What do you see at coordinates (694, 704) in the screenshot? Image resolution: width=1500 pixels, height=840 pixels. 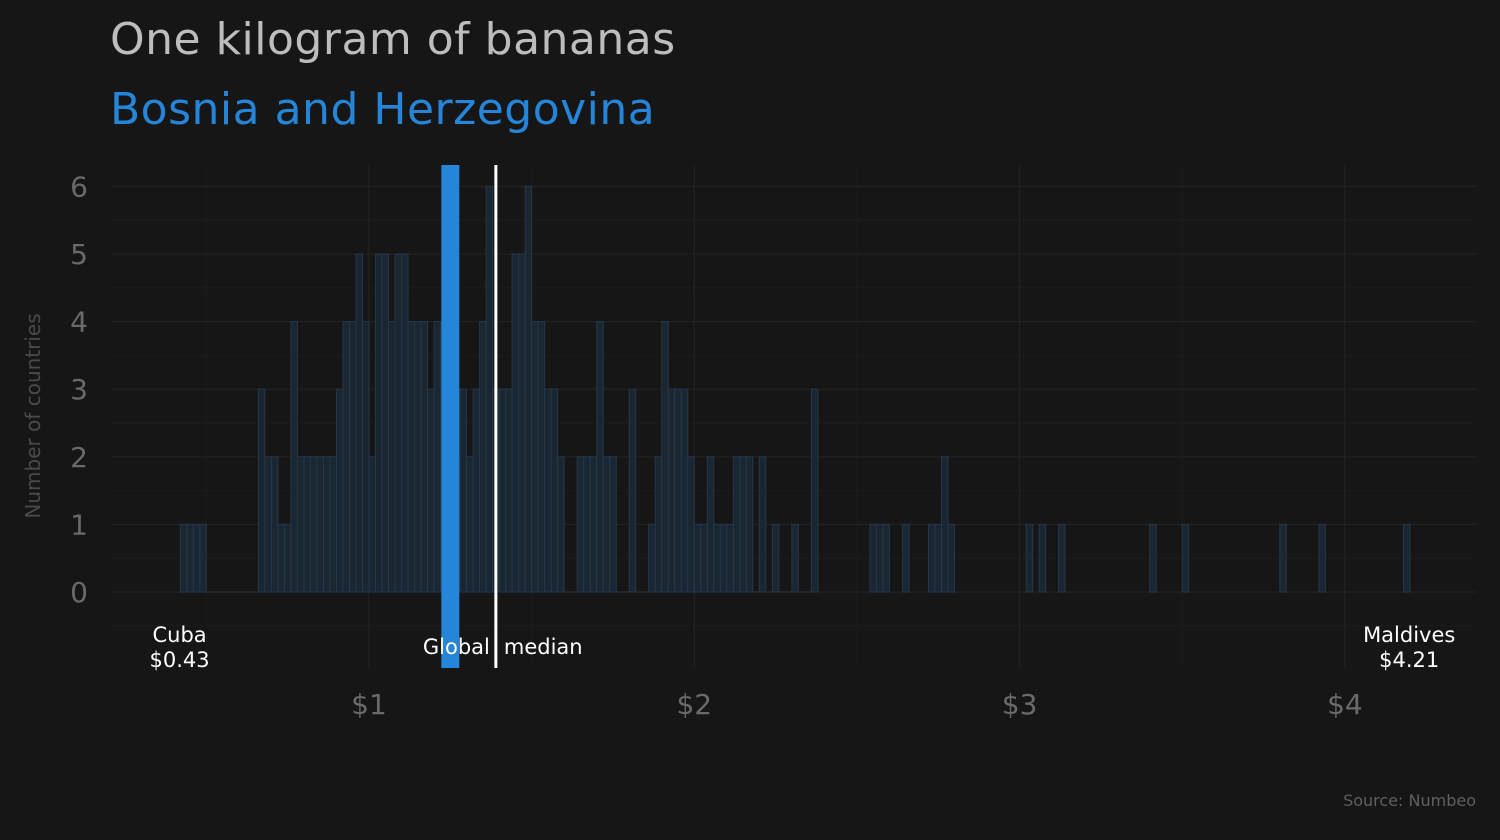 I see `x-tick-label: $2` at bounding box center [694, 704].